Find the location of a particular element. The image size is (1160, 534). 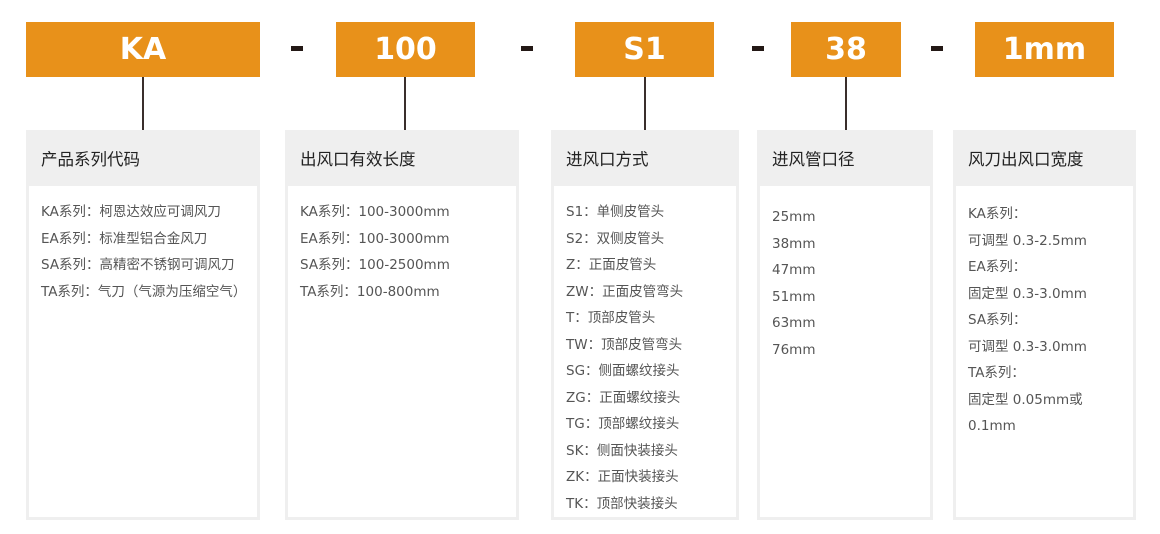

list-item: SK：侧面快装接头 is located at coordinates (622, 450).